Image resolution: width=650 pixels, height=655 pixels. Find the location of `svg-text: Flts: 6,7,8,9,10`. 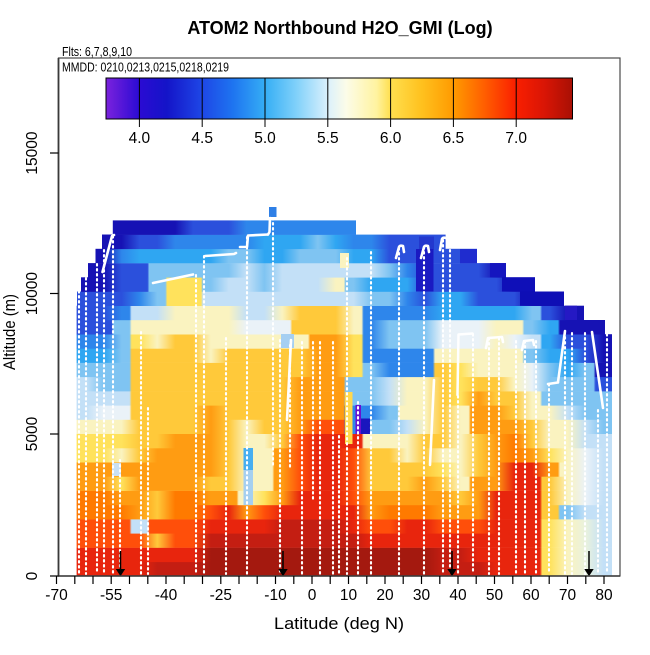

svg-text: Flts: 6,7,8,9,10 is located at coordinates (97, 52).